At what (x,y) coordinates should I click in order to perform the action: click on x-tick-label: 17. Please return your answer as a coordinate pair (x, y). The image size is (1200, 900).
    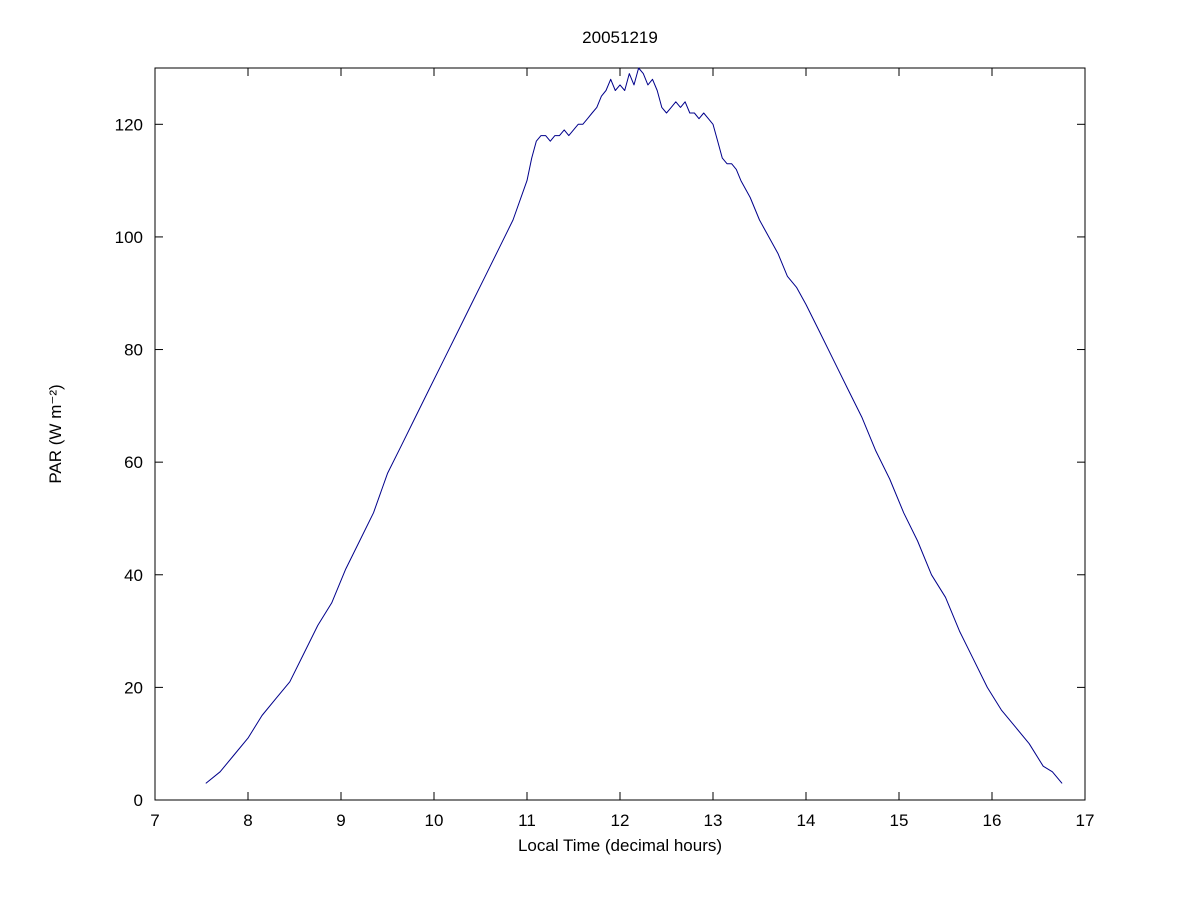
    Looking at the image, I should click on (1085, 820).